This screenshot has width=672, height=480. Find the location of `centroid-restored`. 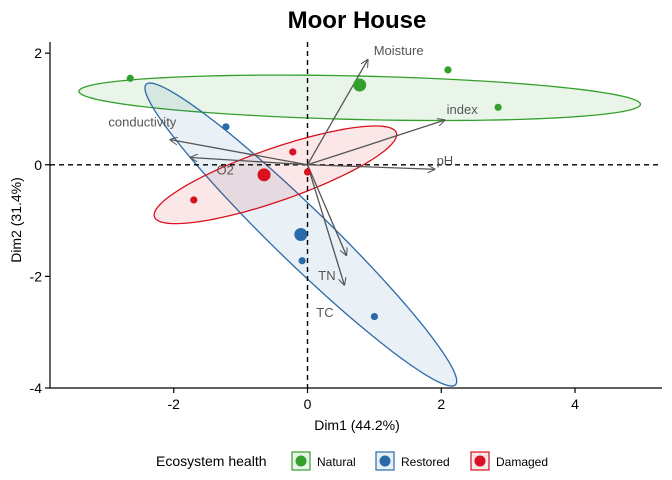

centroid-restored is located at coordinates (301, 235).